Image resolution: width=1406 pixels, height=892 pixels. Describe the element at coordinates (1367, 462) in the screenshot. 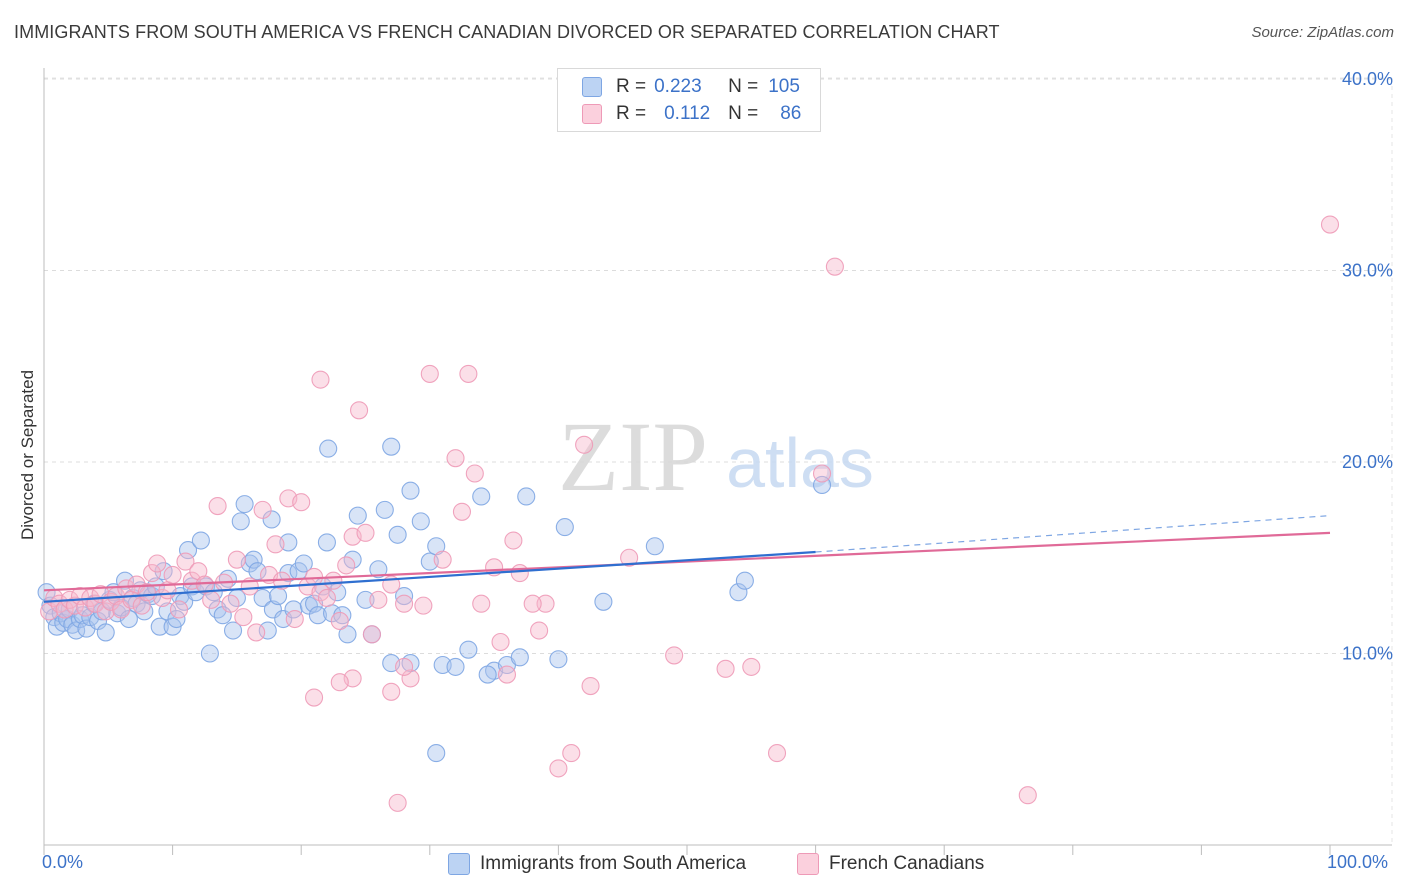

I see `y-tick-label: 20.0%` at that location.